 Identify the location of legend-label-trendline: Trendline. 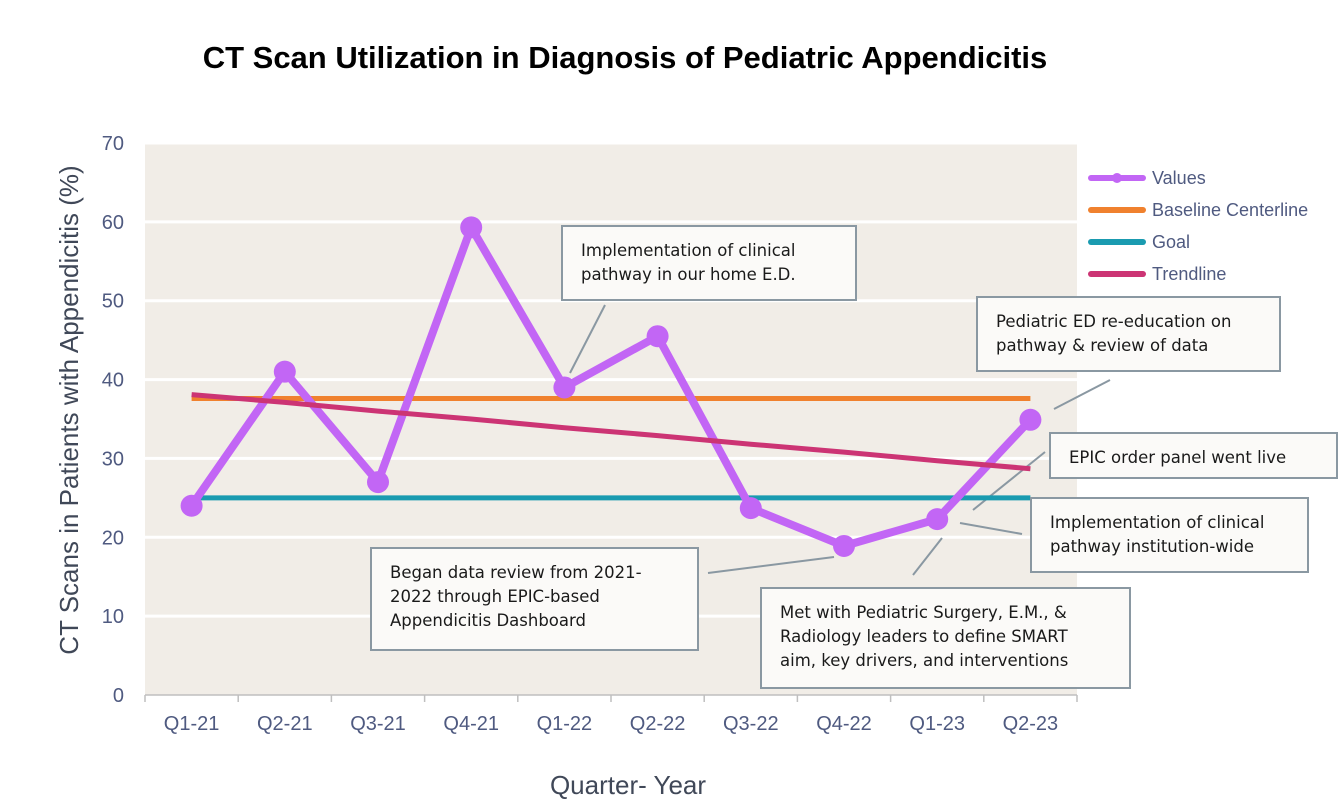
(1189, 273).